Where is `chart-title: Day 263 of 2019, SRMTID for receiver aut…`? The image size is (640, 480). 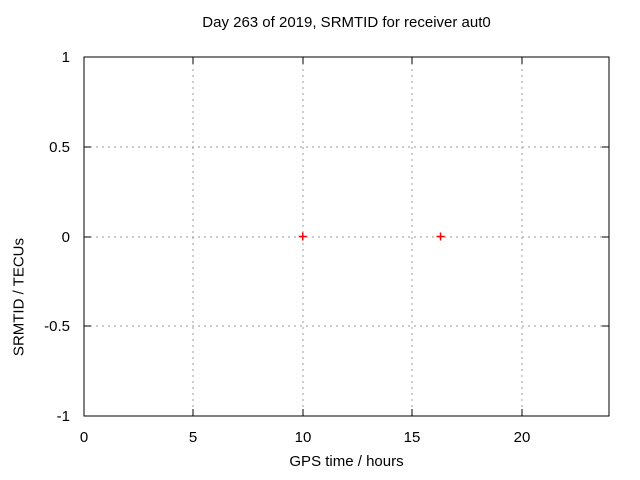
chart-title: Day 263 of 2019, SRMTID for receiver aut… is located at coordinates (346, 22).